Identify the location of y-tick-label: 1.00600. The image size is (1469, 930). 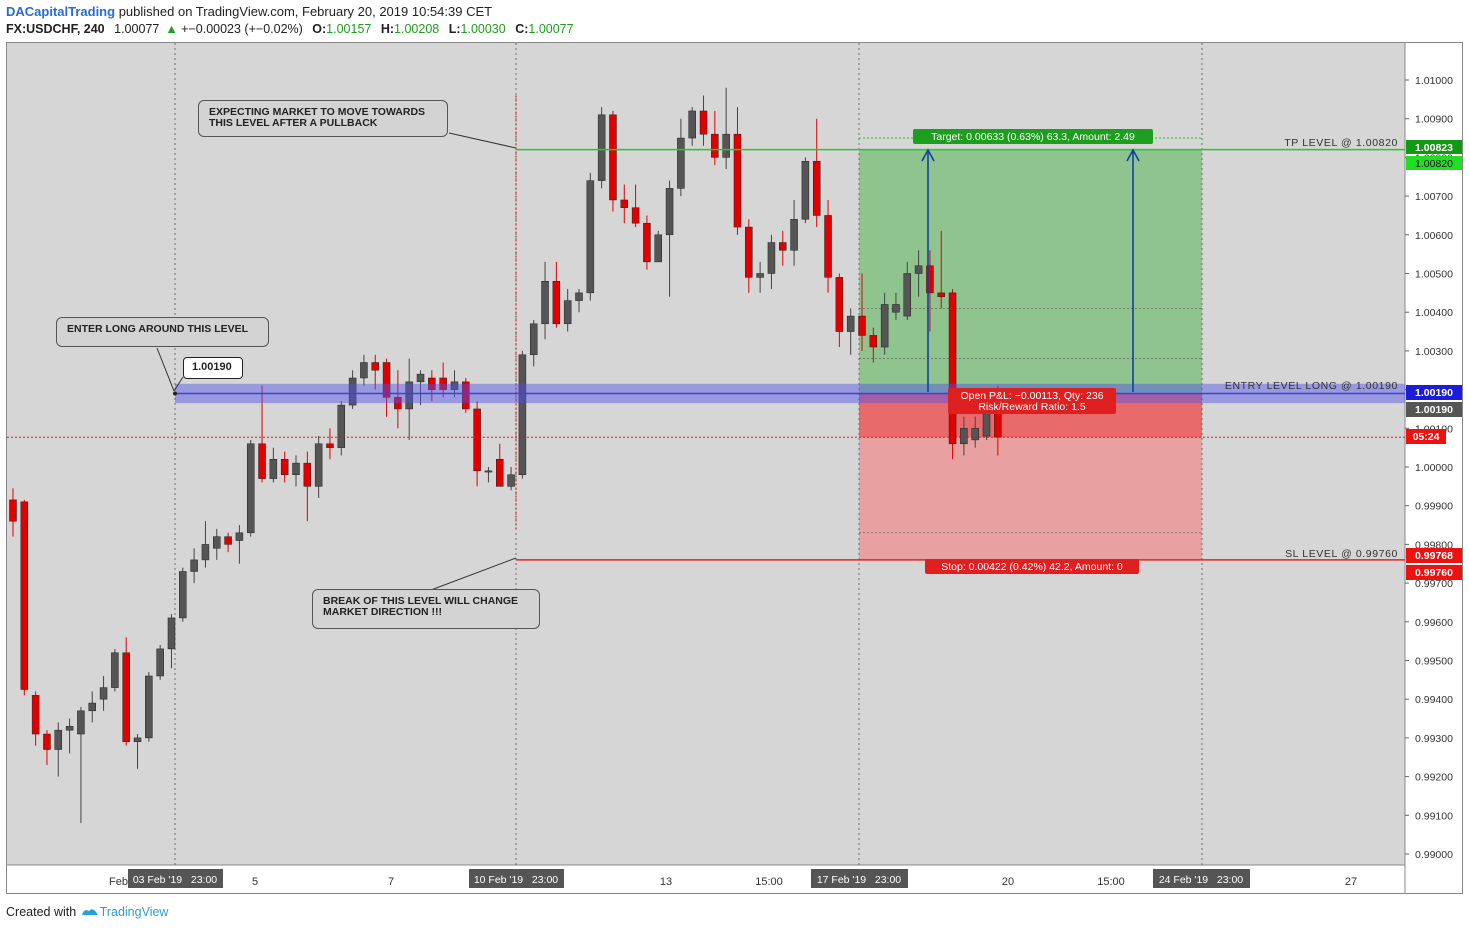
(1434, 236).